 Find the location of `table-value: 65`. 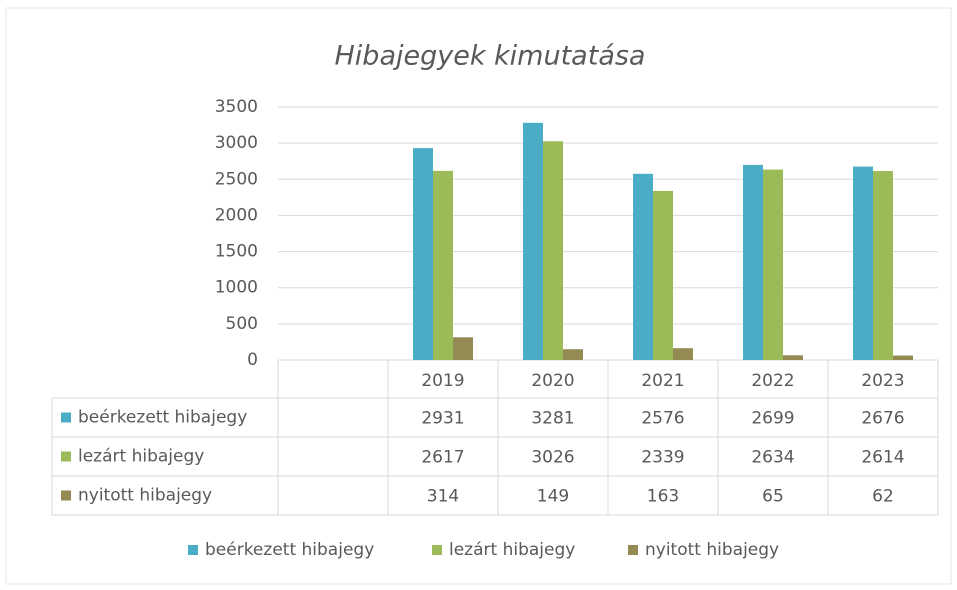

table-value: 65 is located at coordinates (773, 497).